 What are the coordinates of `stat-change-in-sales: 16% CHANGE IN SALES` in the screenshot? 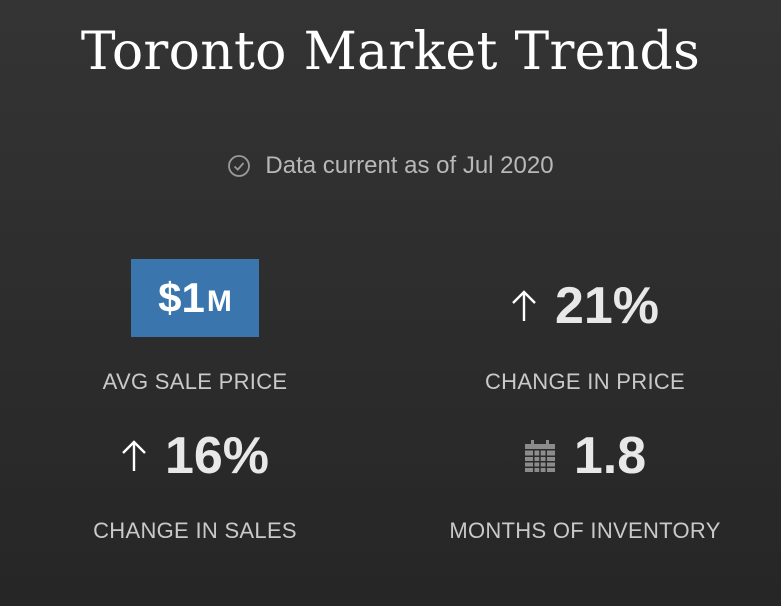 It's located at (195, 480).